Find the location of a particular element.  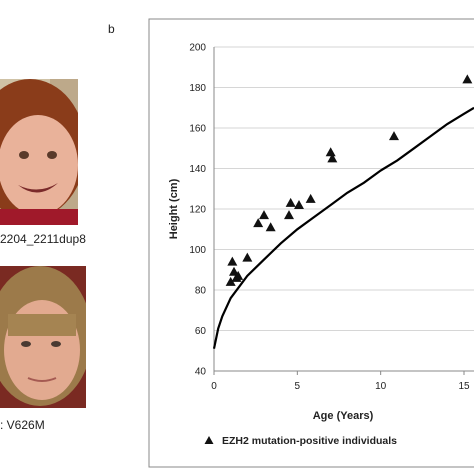

chart-legend: EZH2 mutation-positive individuals is located at coordinates (300, 441).